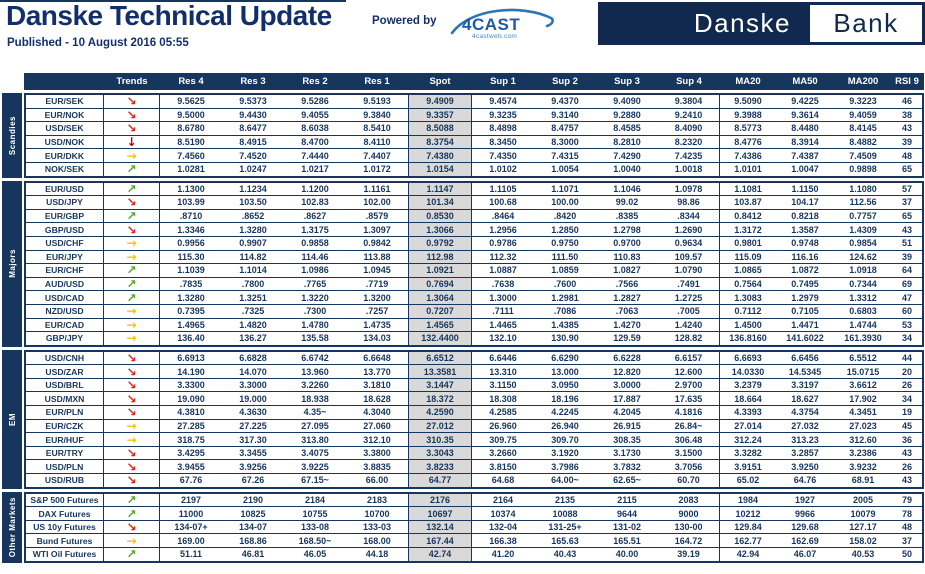  What do you see at coordinates (627, 169) in the screenshot?
I see `cell-sup3: 1.0040` at bounding box center [627, 169].